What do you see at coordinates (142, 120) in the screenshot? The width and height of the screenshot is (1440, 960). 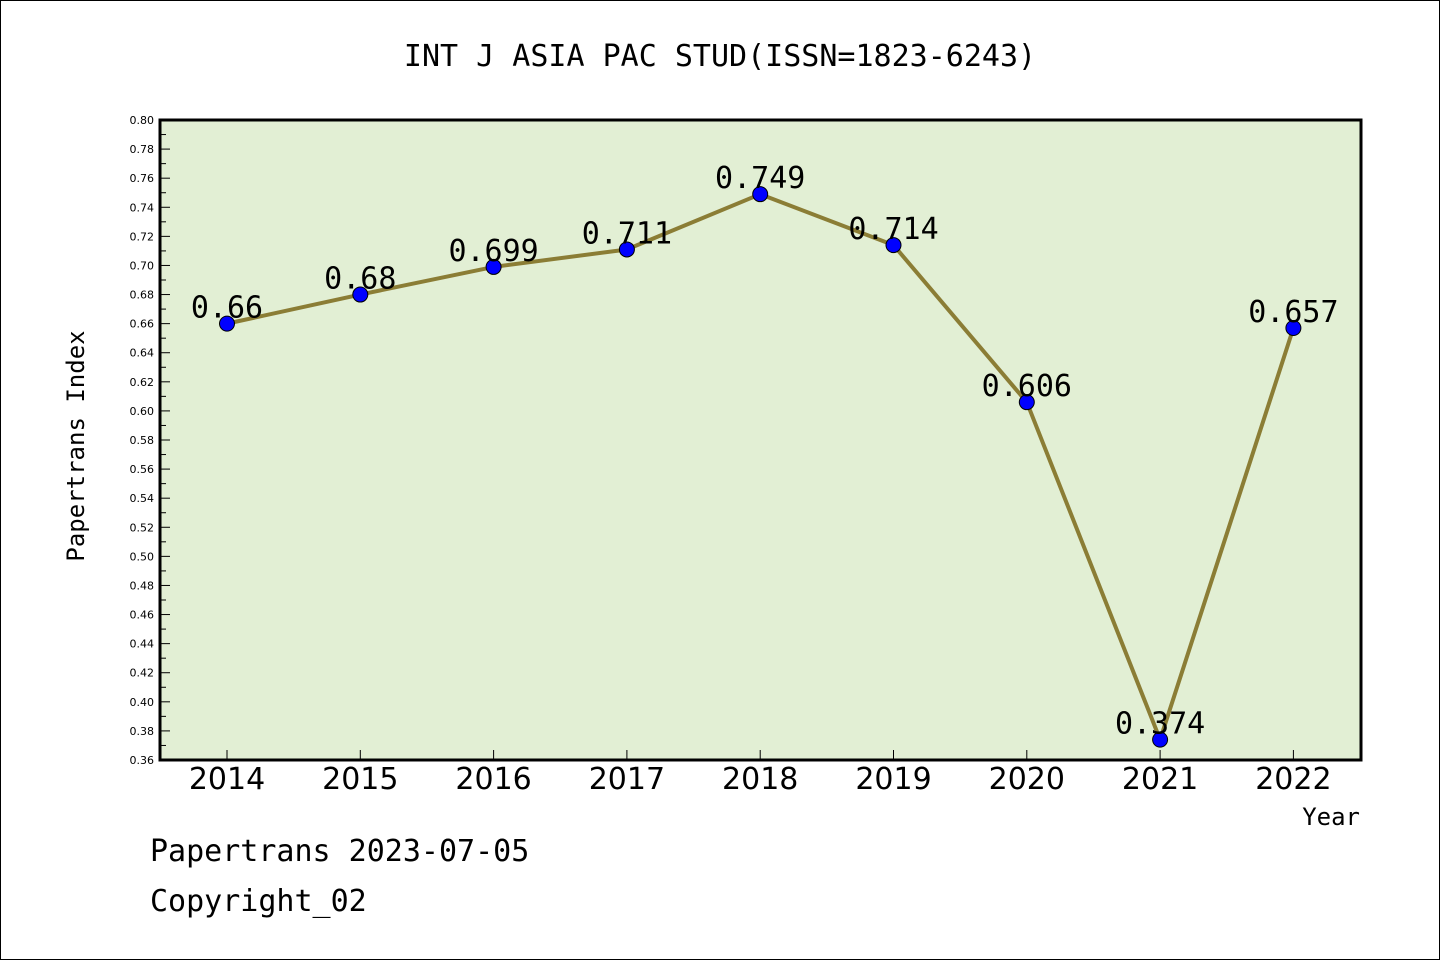 I see `y-tick-label: 0.80` at bounding box center [142, 120].